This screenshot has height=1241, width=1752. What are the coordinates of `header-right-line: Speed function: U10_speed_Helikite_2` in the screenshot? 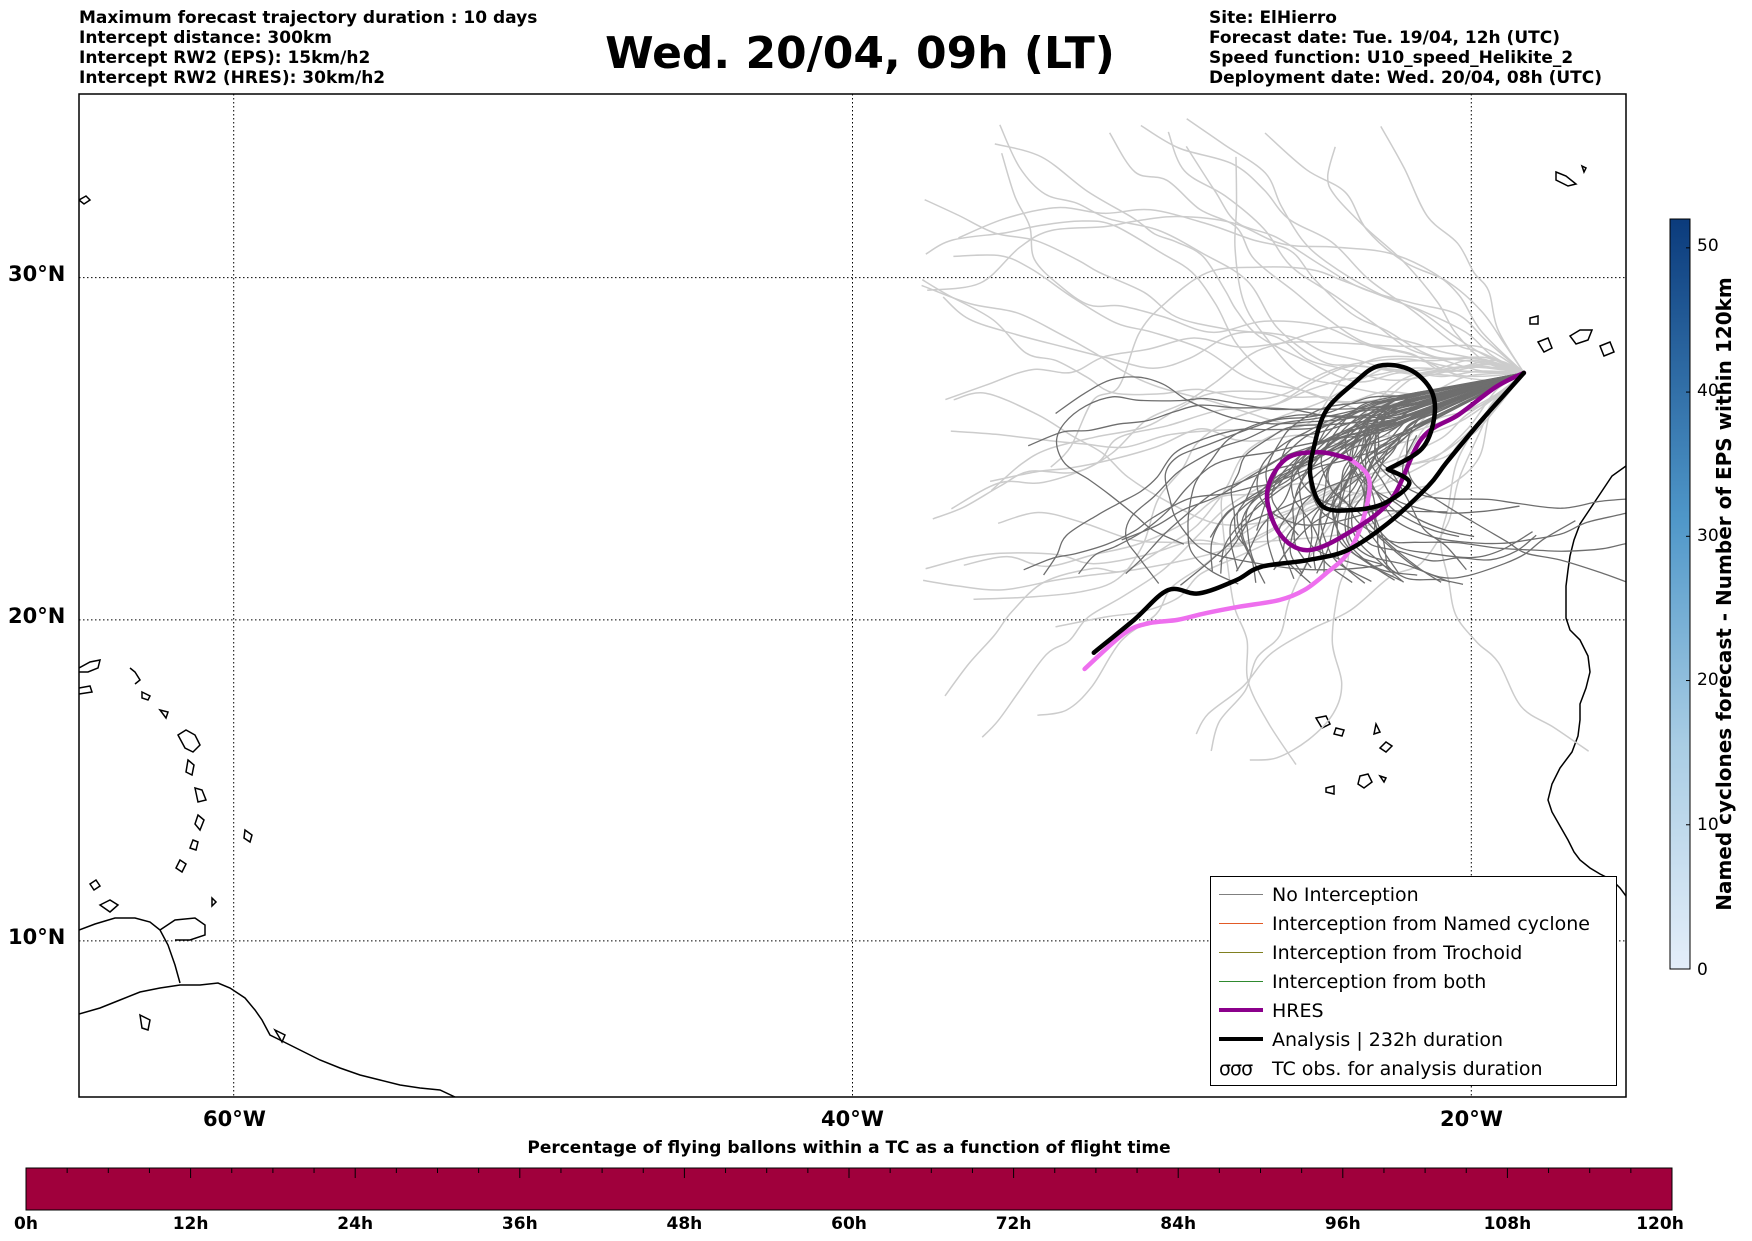 It's located at (1391, 58).